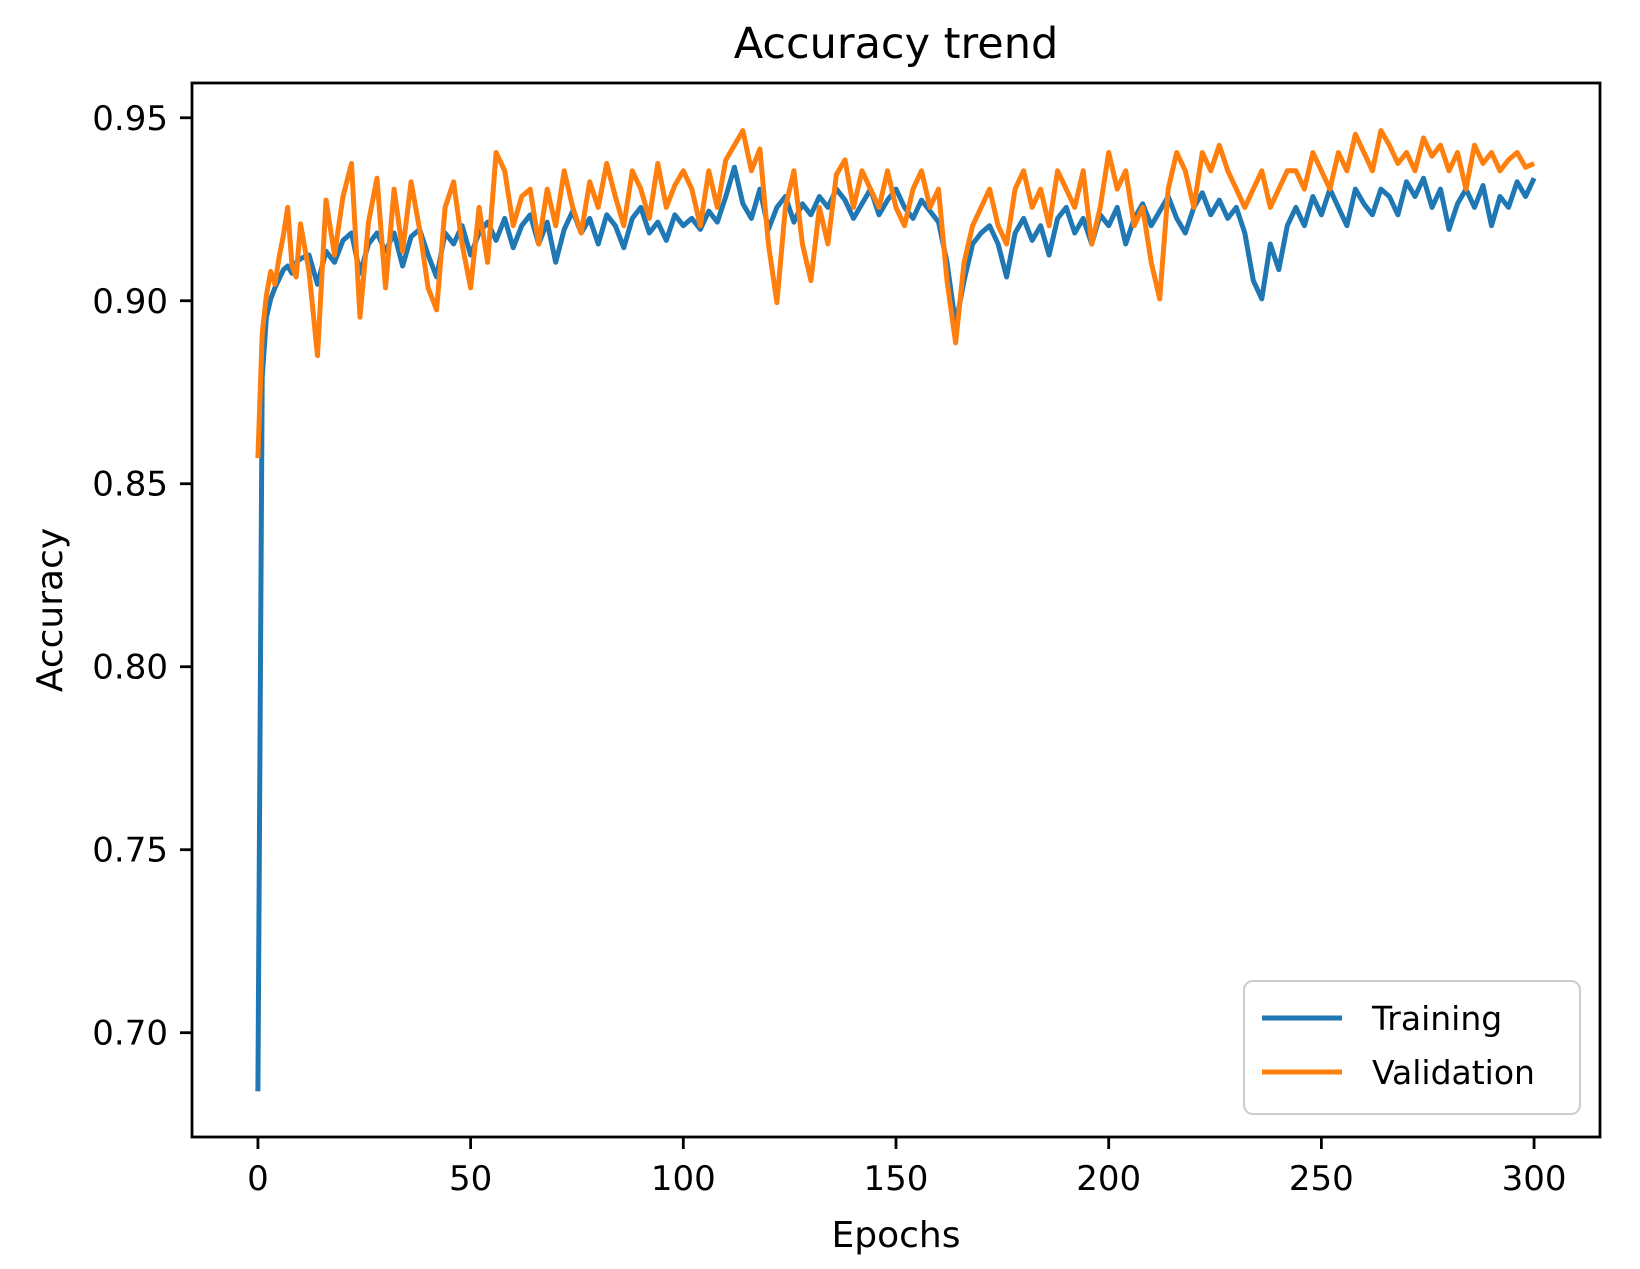 Image resolution: width=1640 pixels, height=1269 pixels. What do you see at coordinates (50, 610) in the screenshot?
I see `y-axis-label: Accuracy` at bounding box center [50, 610].